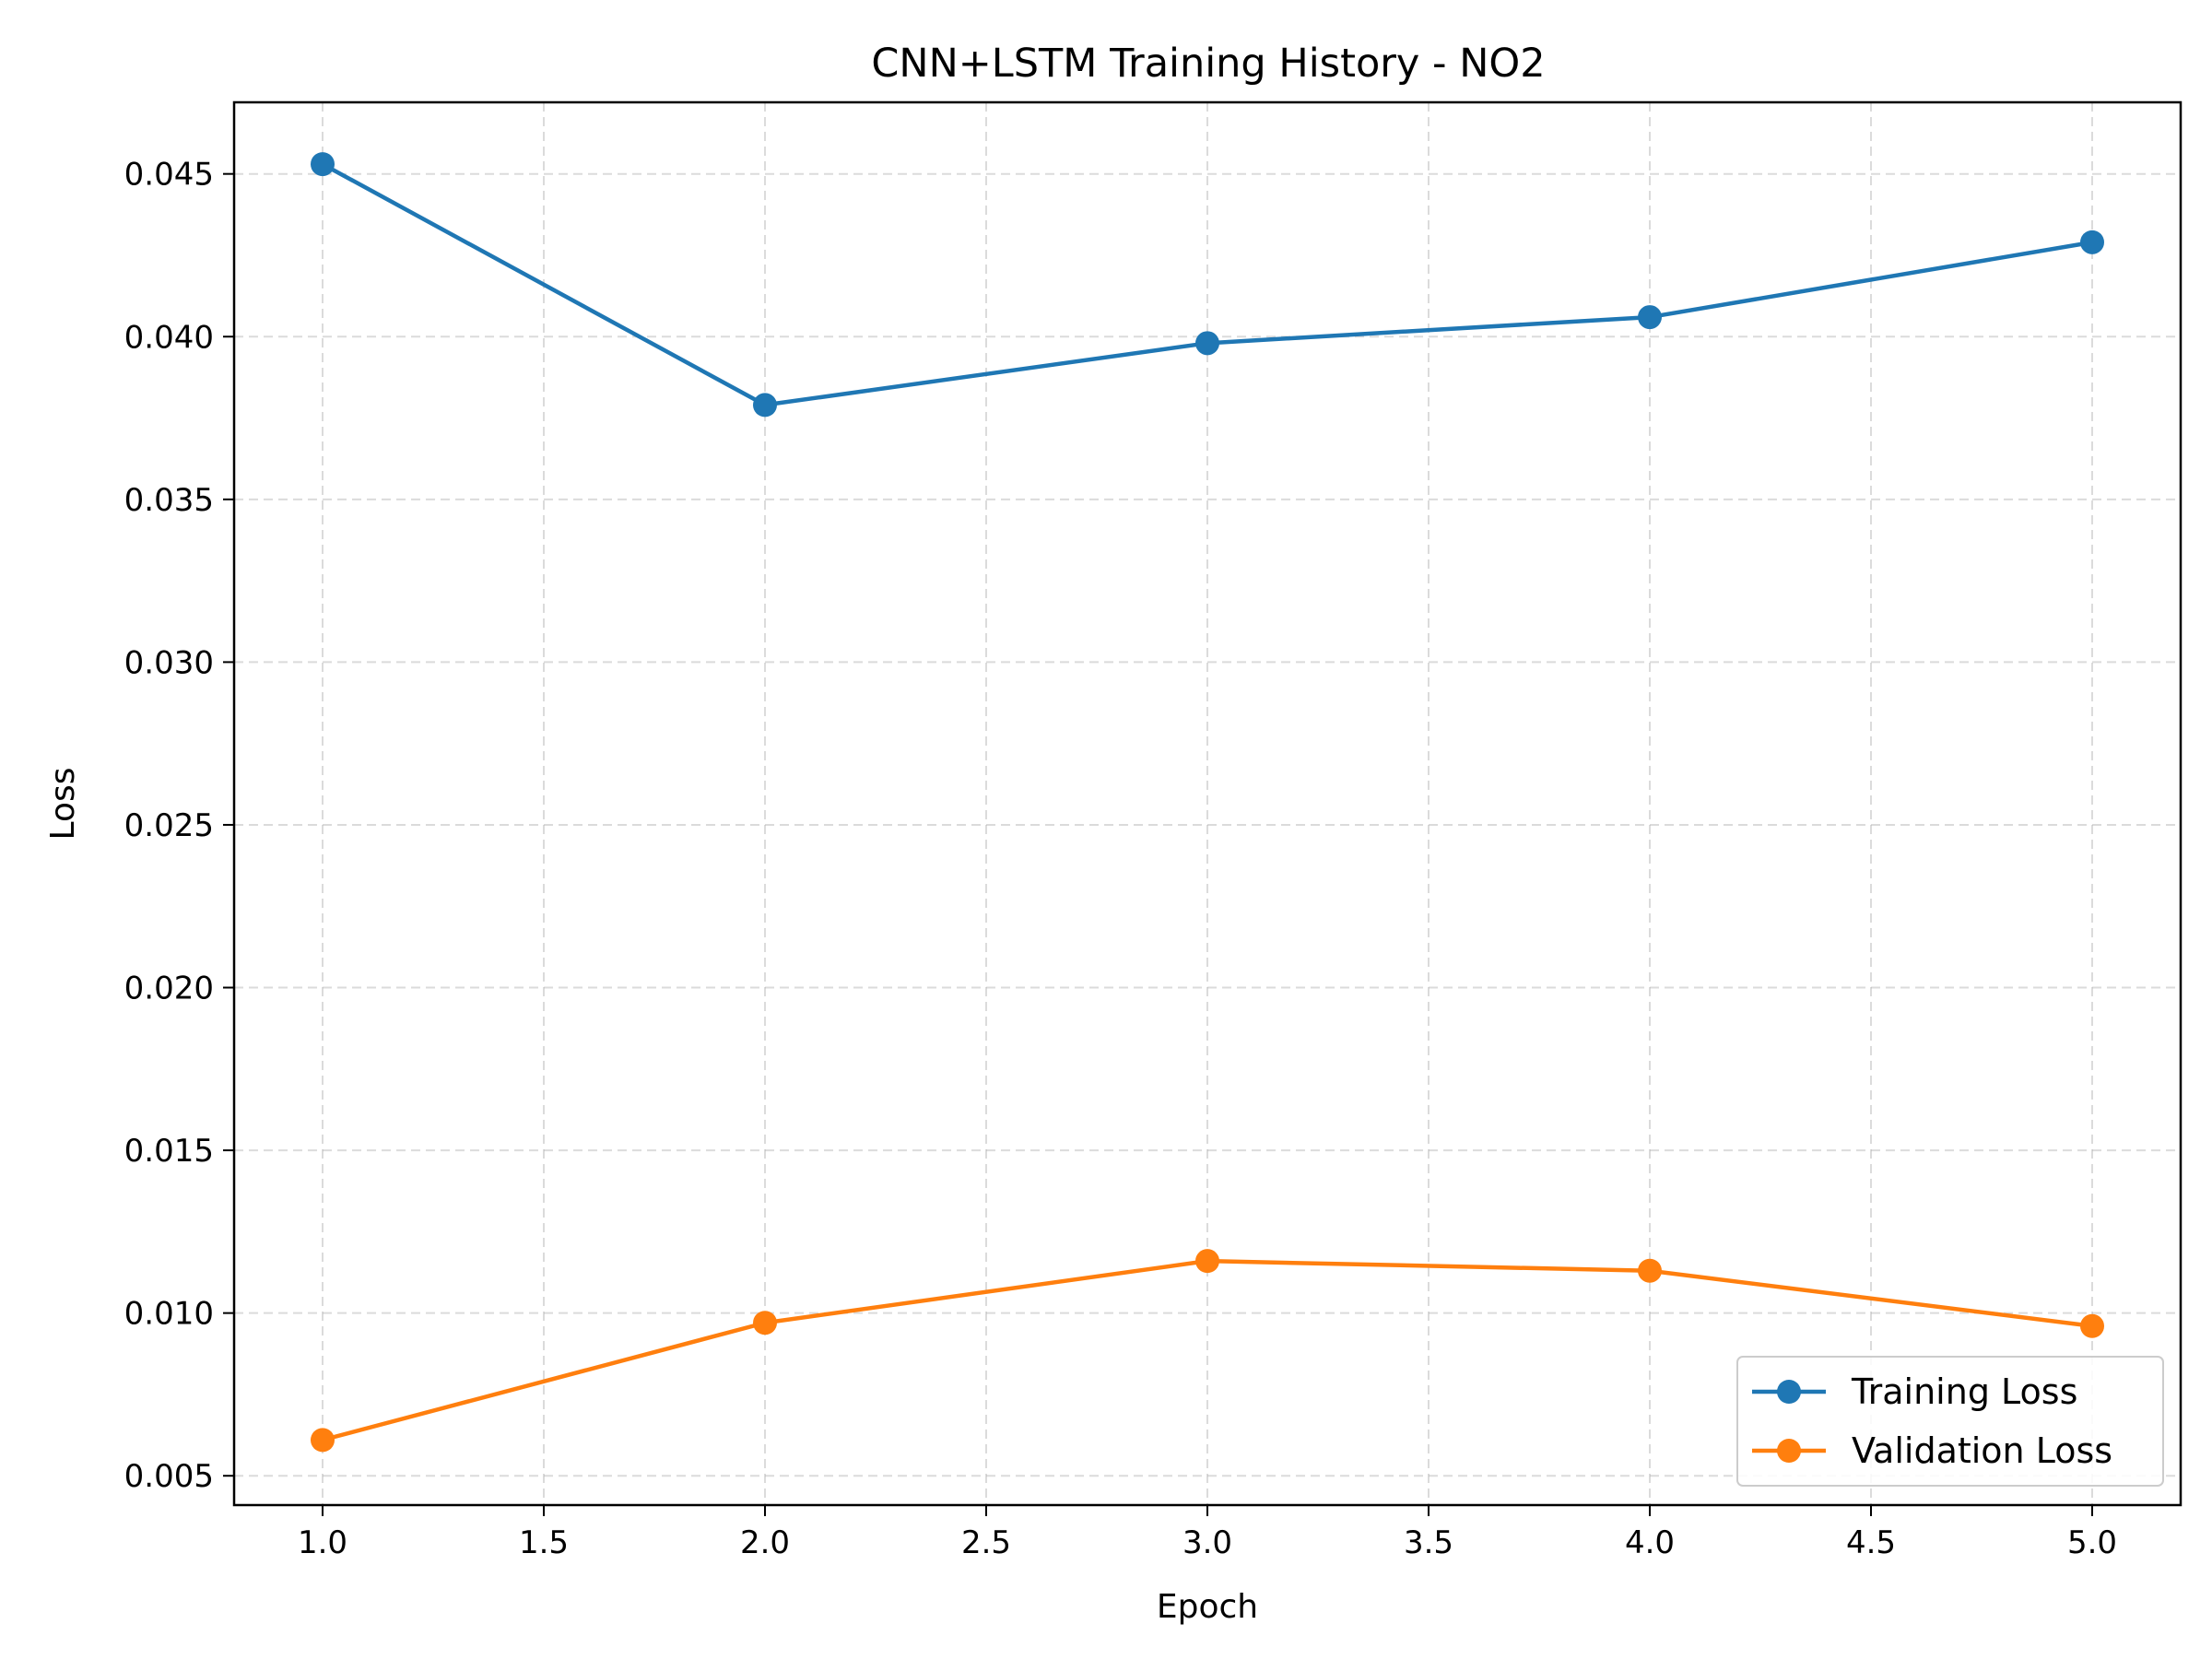 This screenshot has width=2212, height=1659. I want to click on x-axis-label: Epoch, so click(1207, 1607).